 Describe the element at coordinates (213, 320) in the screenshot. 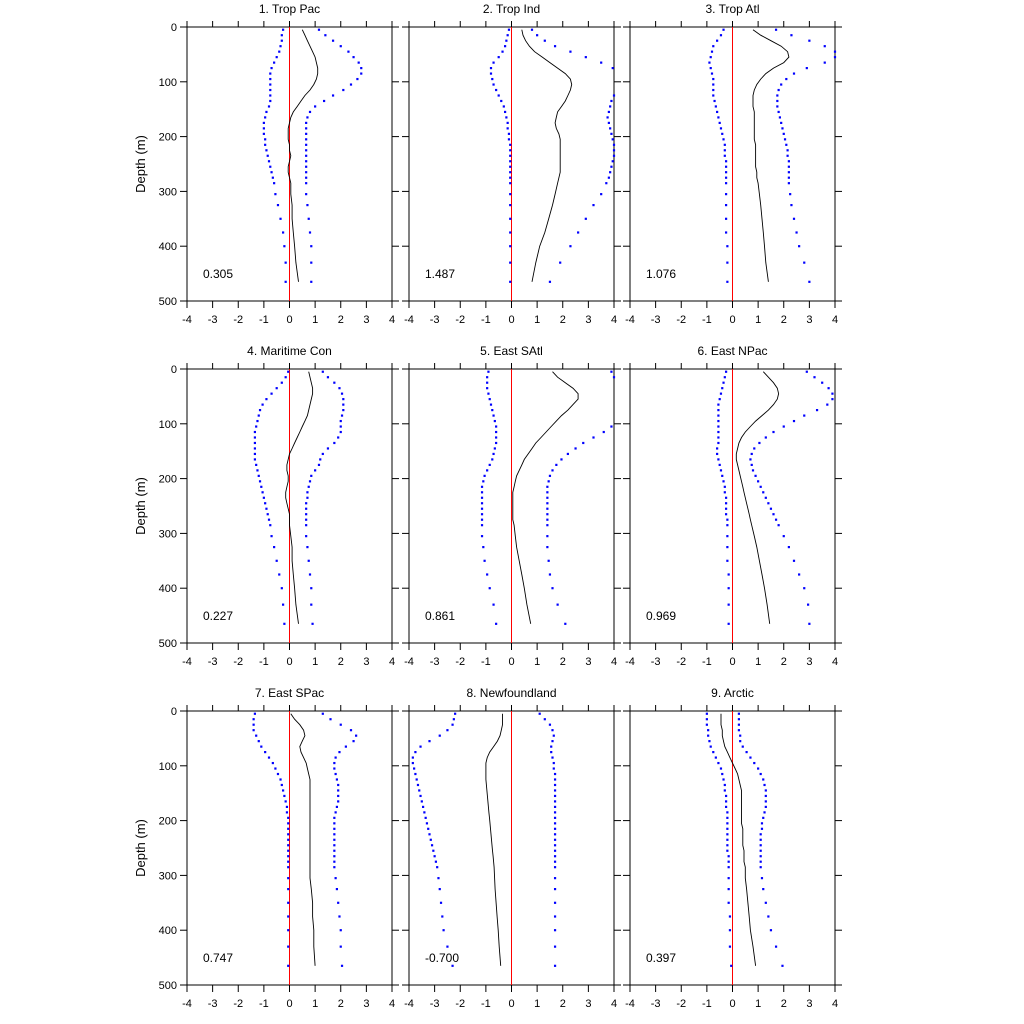

I see `x-tick-label: -3` at that location.